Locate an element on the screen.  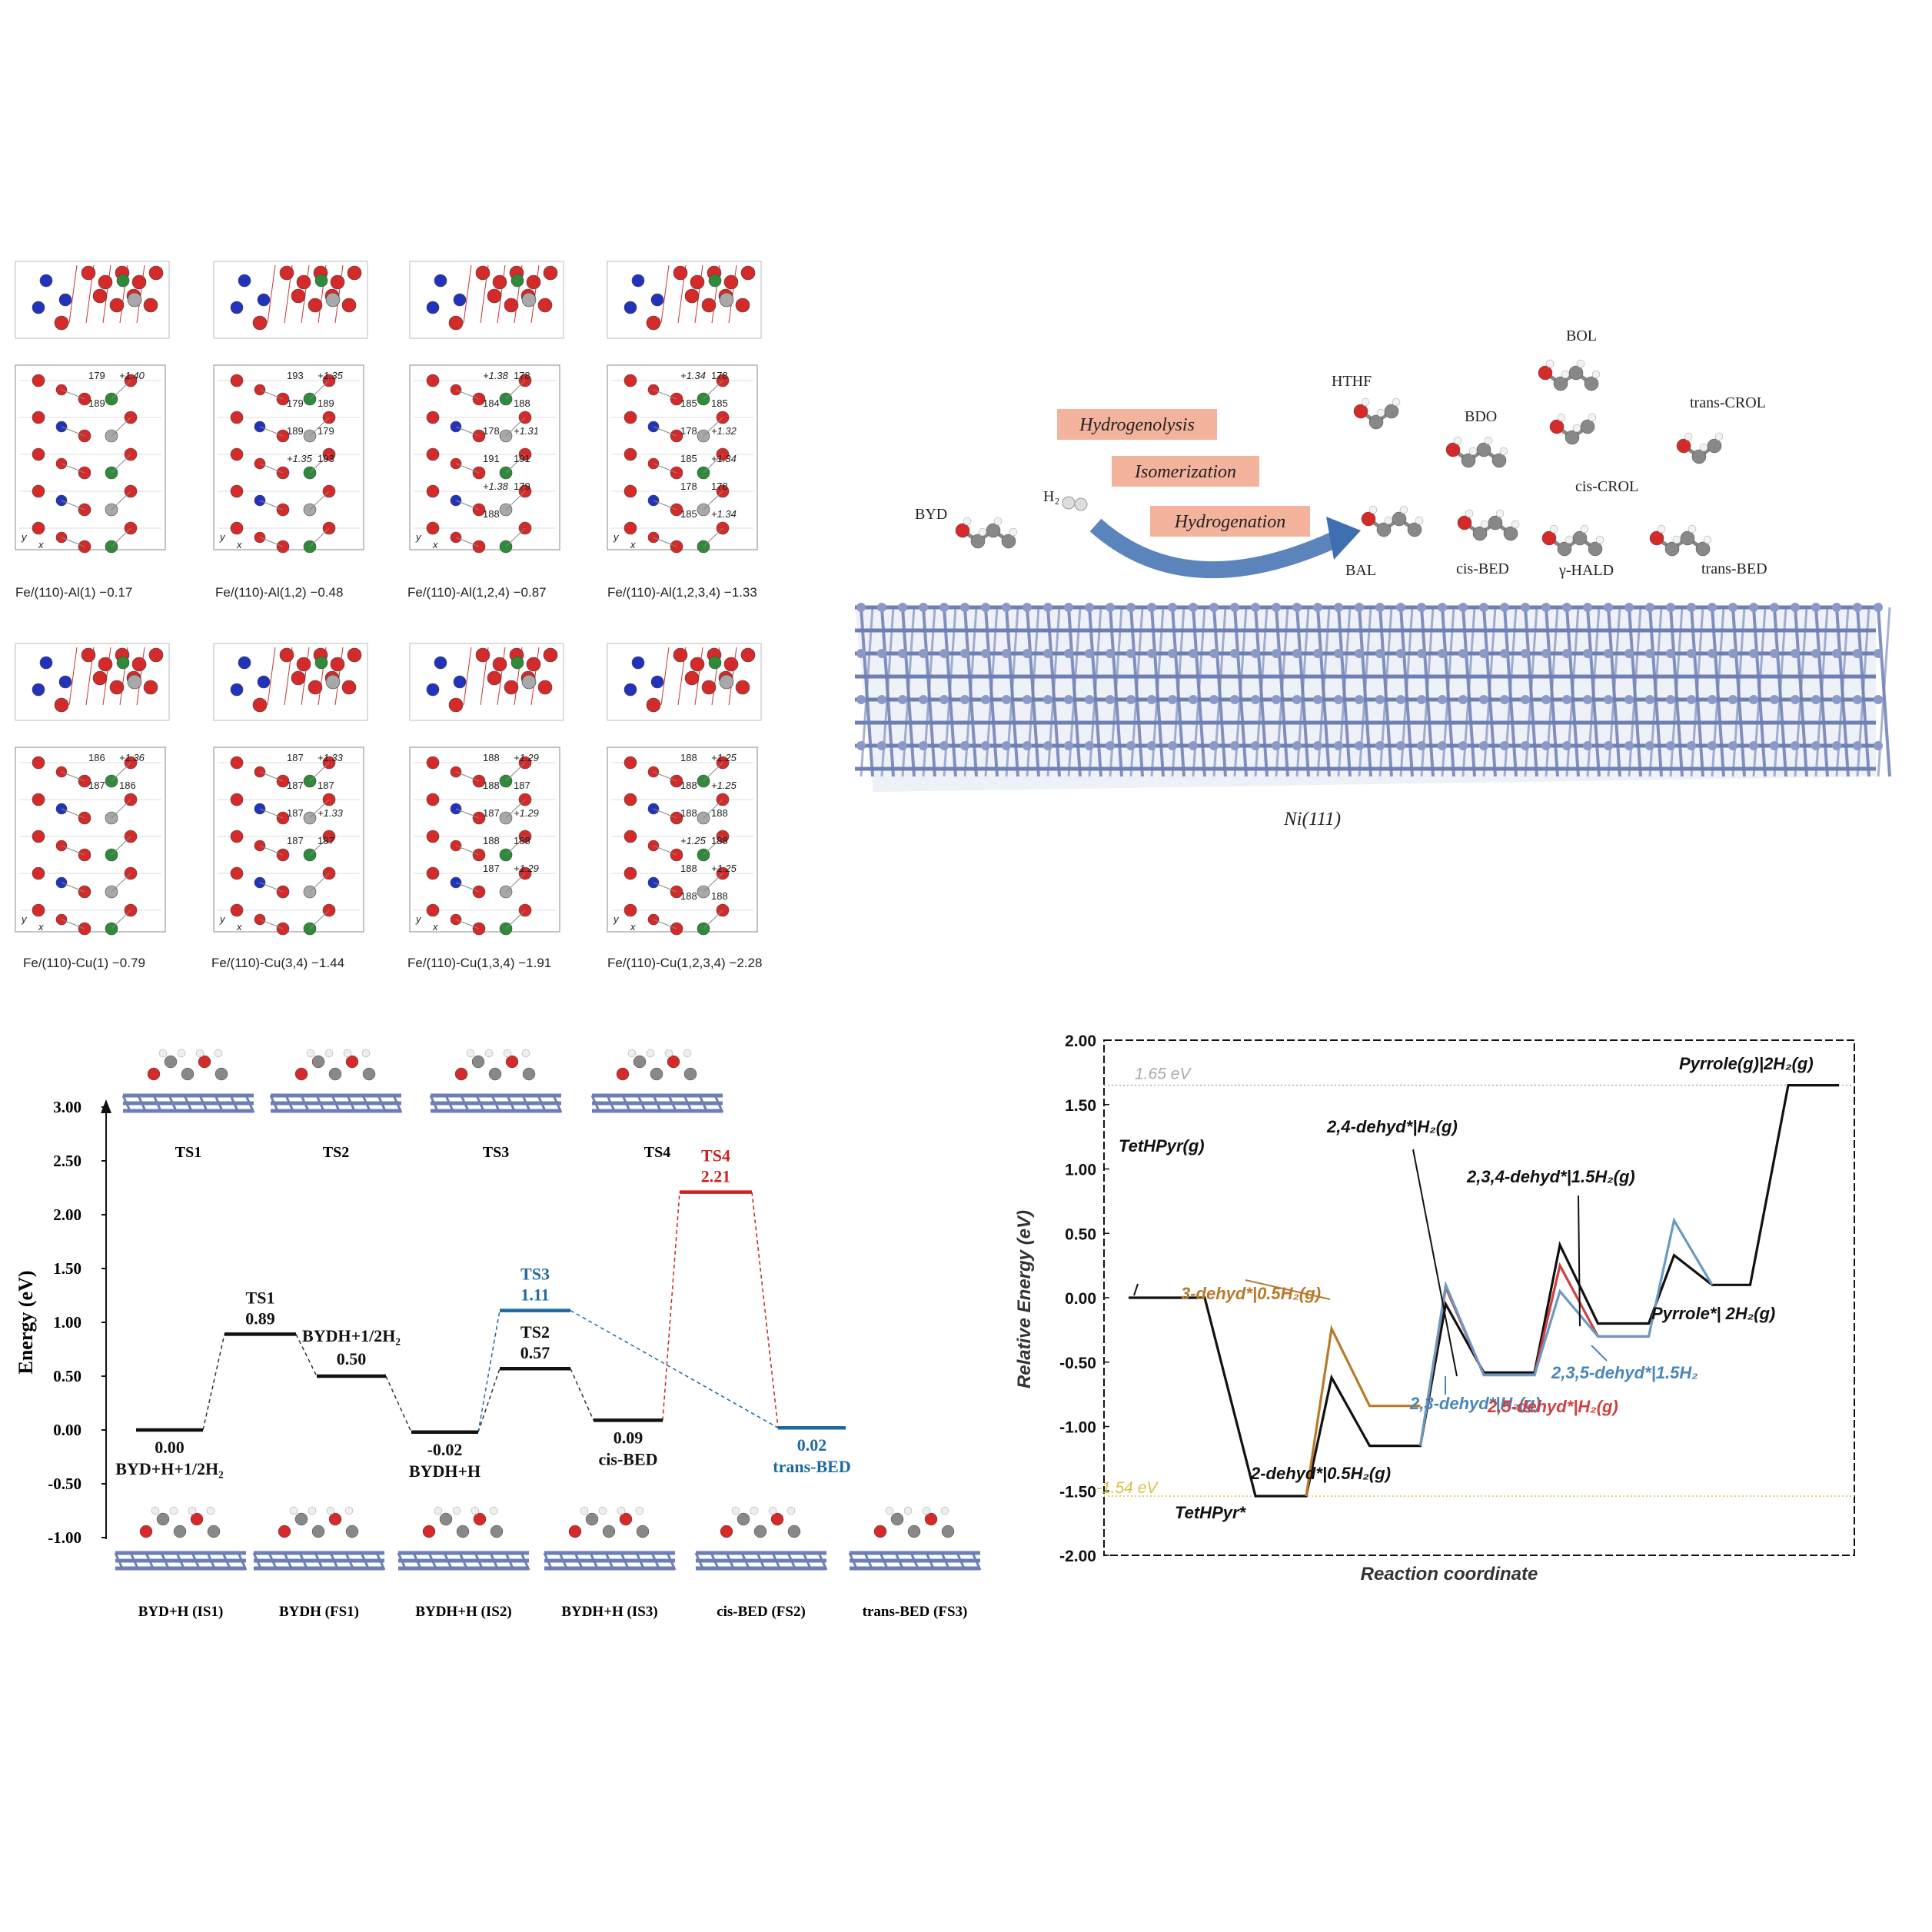
chart1-tick-label: 3.00 is located at coordinates (67, 1107).